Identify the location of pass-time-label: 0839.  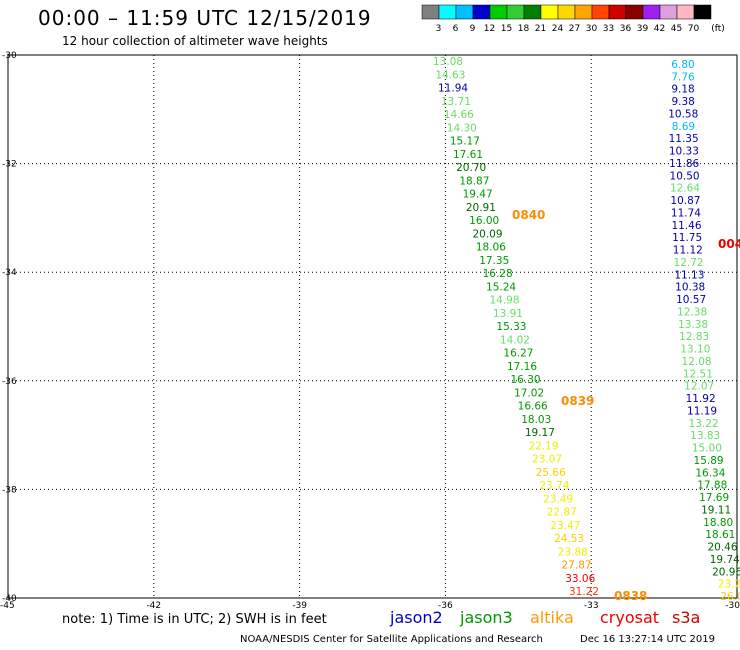
(577, 401).